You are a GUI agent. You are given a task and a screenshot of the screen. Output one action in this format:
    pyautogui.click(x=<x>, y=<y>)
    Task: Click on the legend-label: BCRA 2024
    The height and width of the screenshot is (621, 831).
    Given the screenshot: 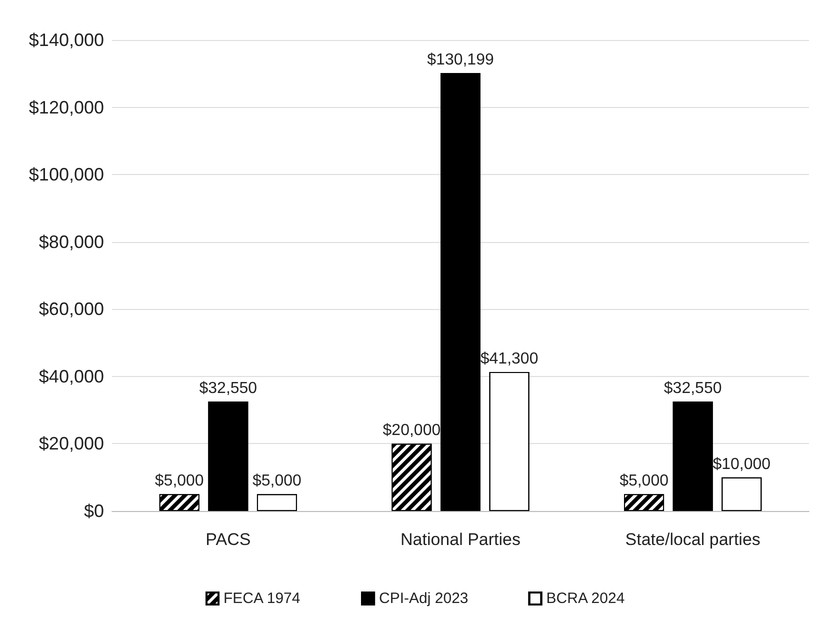 What is the action you would take?
    pyautogui.click(x=585, y=598)
    